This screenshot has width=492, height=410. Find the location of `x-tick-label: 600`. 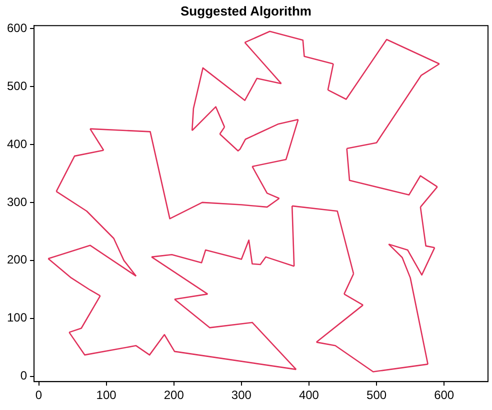

x-tick-label: 600 is located at coordinates (444, 395).